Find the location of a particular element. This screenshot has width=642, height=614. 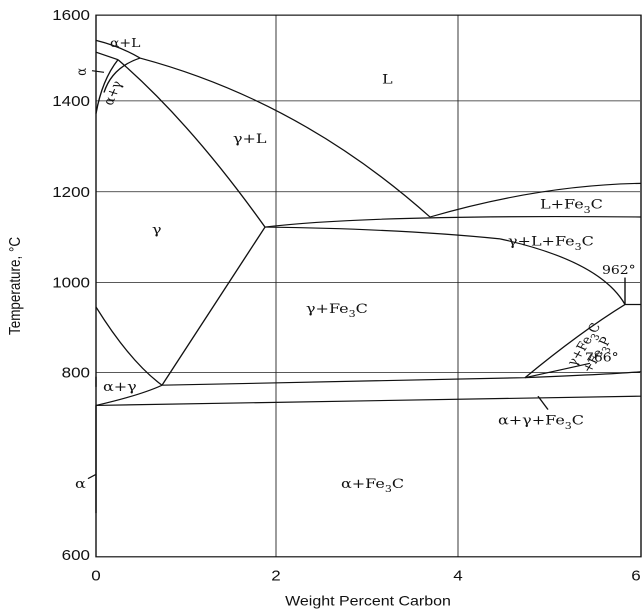

annotation-766: 766° is located at coordinates (602, 359).